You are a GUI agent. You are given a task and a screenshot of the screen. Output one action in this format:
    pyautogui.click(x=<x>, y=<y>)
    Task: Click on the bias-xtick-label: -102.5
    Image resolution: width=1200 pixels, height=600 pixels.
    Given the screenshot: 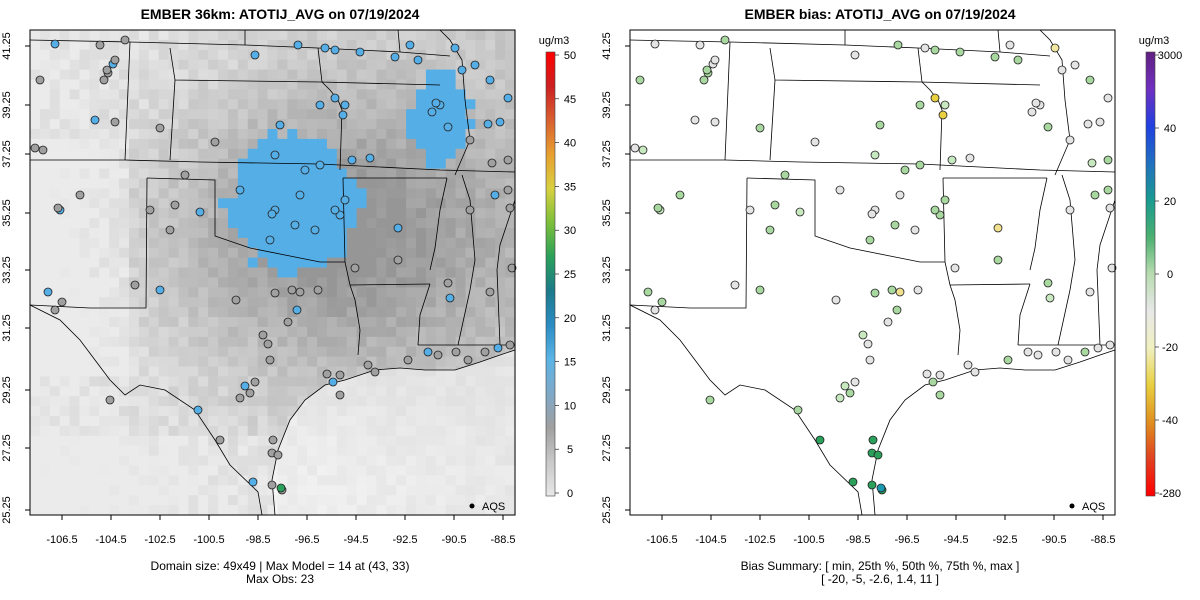 What is the action you would take?
    pyautogui.click(x=759, y=540)
    